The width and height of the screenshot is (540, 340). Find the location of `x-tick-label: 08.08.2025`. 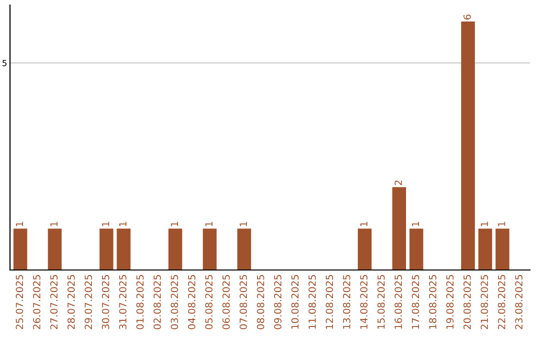

x-tick-label: 08.08.2025 is located at coordinates (260, 302).